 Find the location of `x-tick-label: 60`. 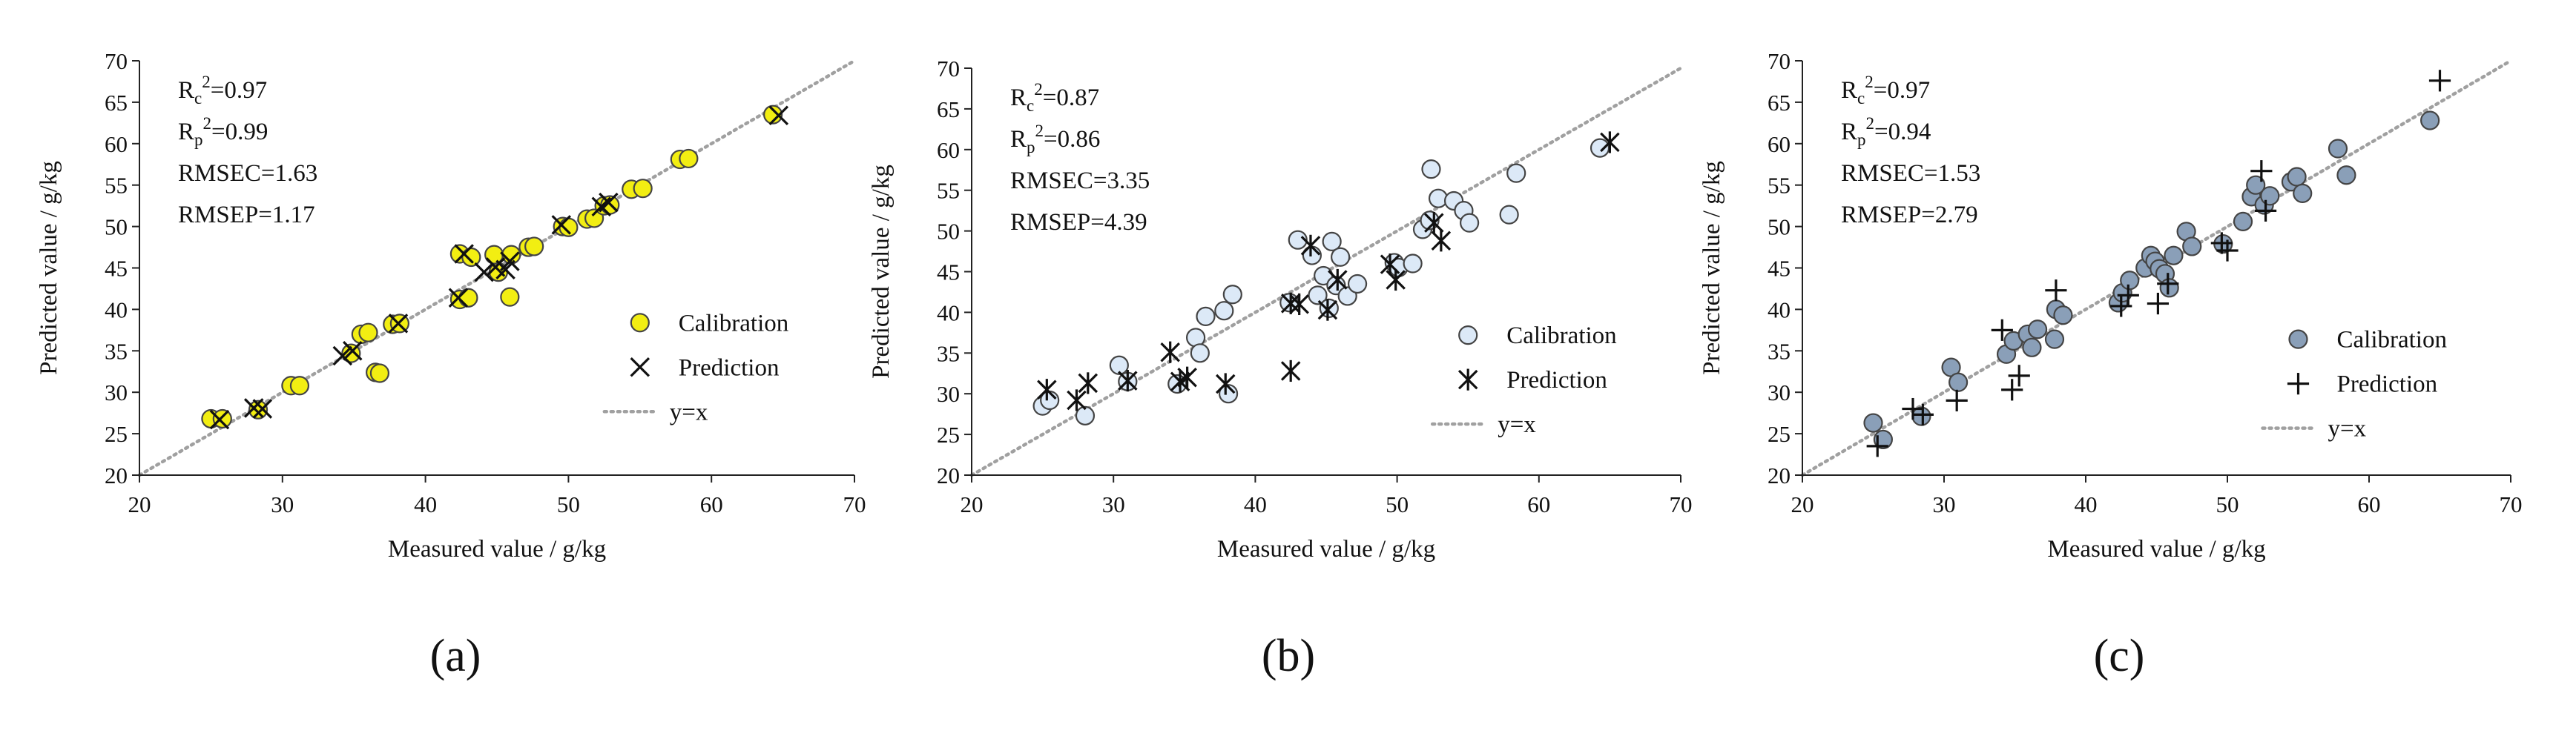

x-tick-label: 60 is located at coordinates (711, 504).